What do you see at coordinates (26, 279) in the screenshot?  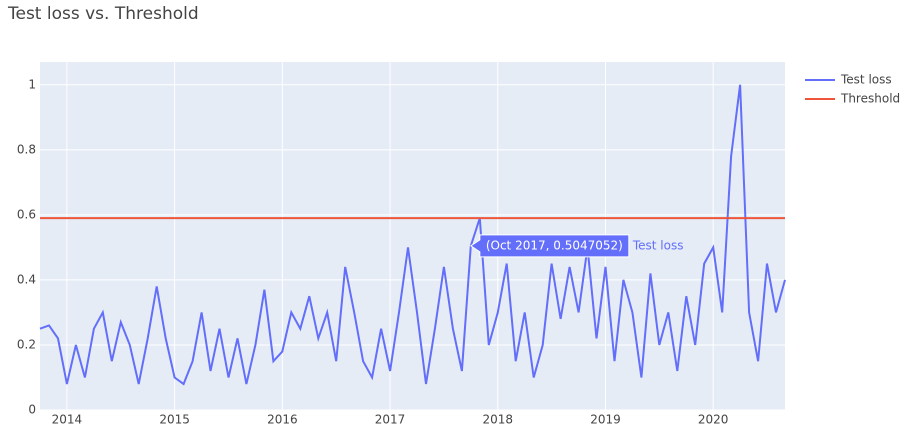 I see `y-tick-label: 0.4` at bounding box center [26, 279].